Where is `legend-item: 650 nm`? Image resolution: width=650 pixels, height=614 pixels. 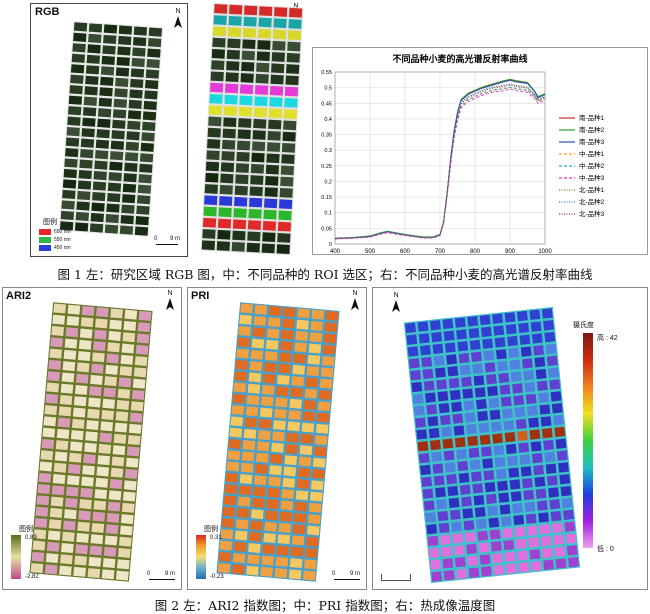 legend-item: 650 nm is located at coordinates (55, 232).